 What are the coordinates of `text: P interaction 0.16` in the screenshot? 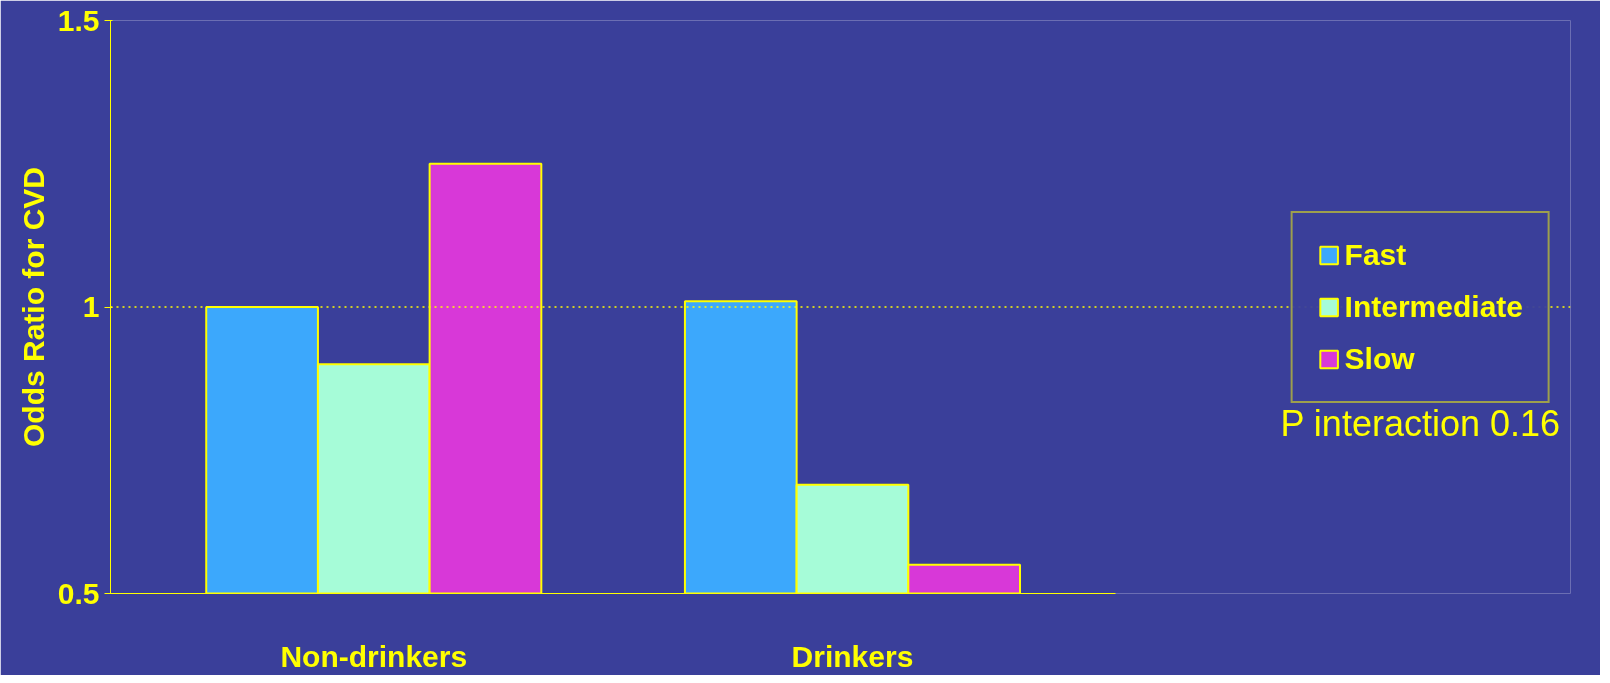 It's located at (1420, 423).